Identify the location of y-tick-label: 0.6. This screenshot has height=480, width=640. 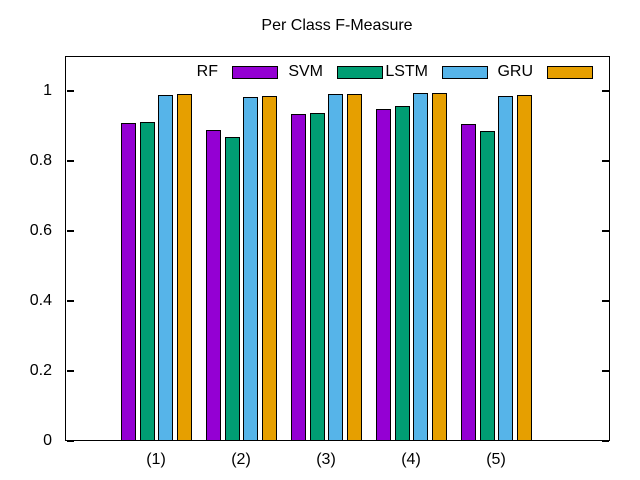
(40, 230).